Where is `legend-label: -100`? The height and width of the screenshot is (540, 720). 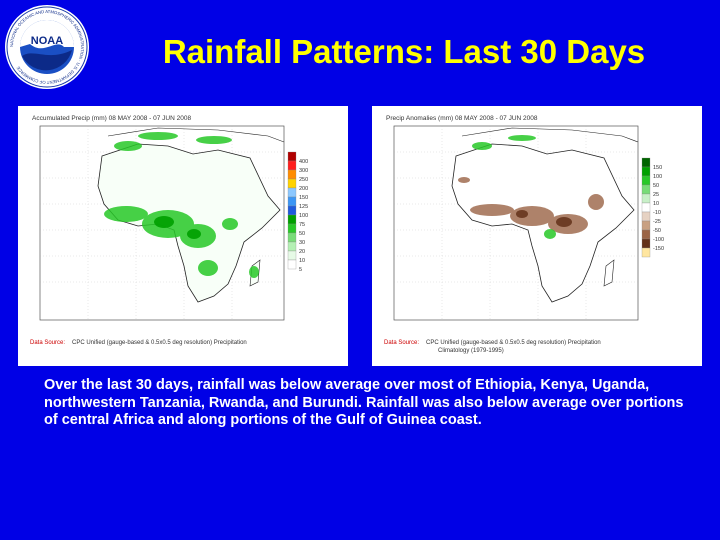 legend-label: -100 is located at coordinates (658, 240).